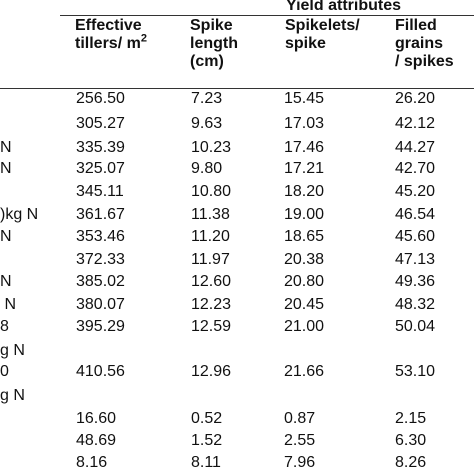  What do you see at coordinates (415, 191) in the screenshot?
I see `cell-filled-grains: 45.20` at bounding box center [415, 191].